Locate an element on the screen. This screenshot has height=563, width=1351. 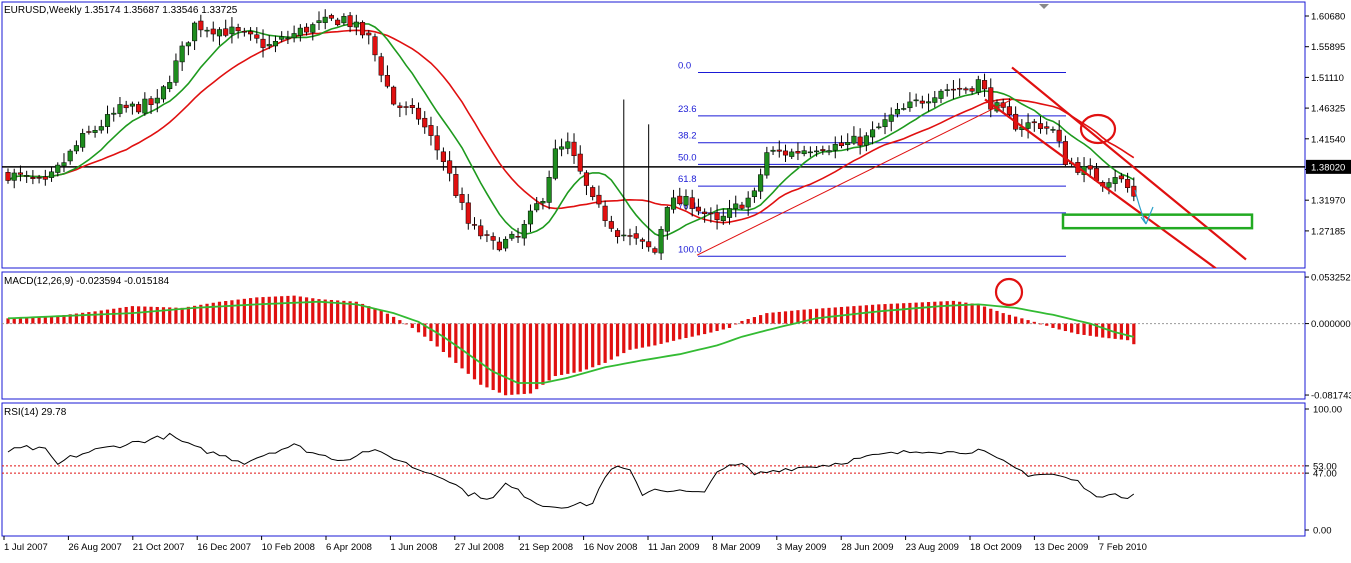
time-tick-label: 16 Dec 2007 is located at coordinates (224, 547).